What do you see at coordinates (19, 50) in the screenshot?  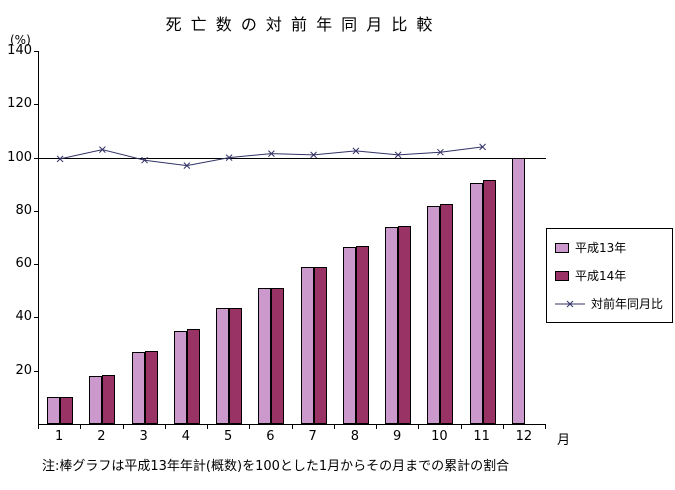 I see `y-axis-tick-label: 140` at bounding box center [19, 50].